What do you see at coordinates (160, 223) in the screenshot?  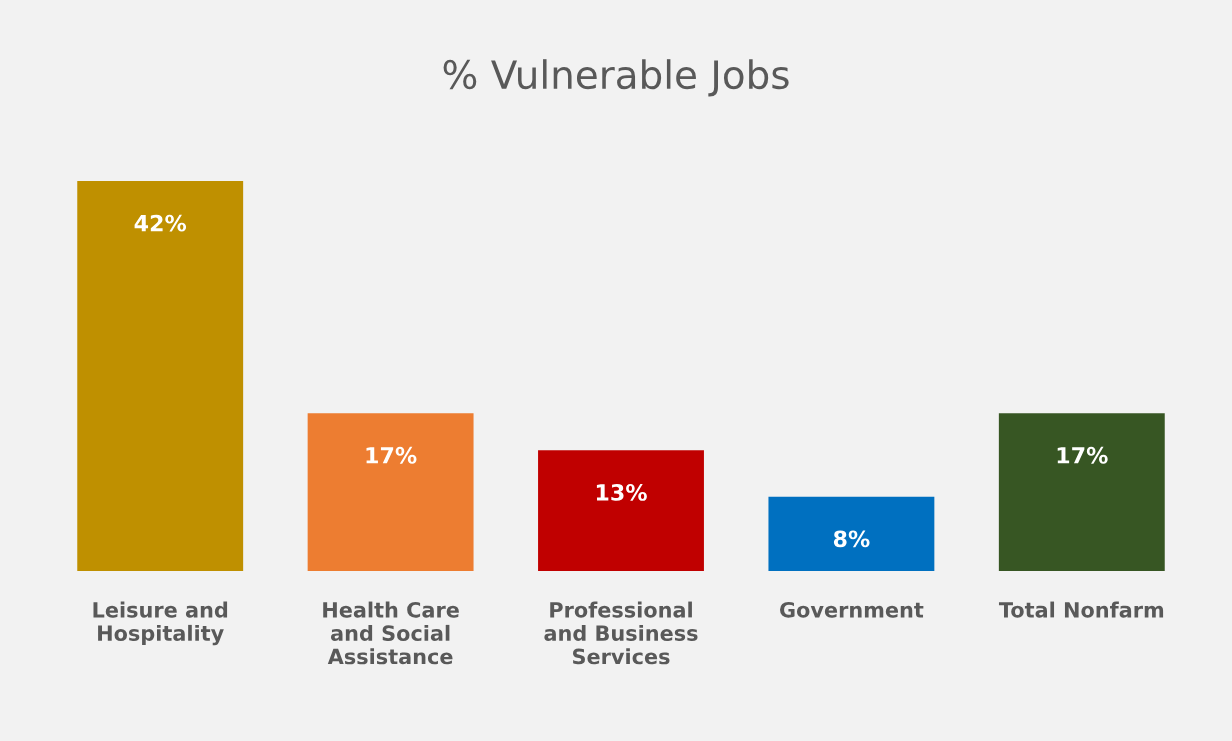 I see `data-label: 42%` at bounding box center [160, 223].